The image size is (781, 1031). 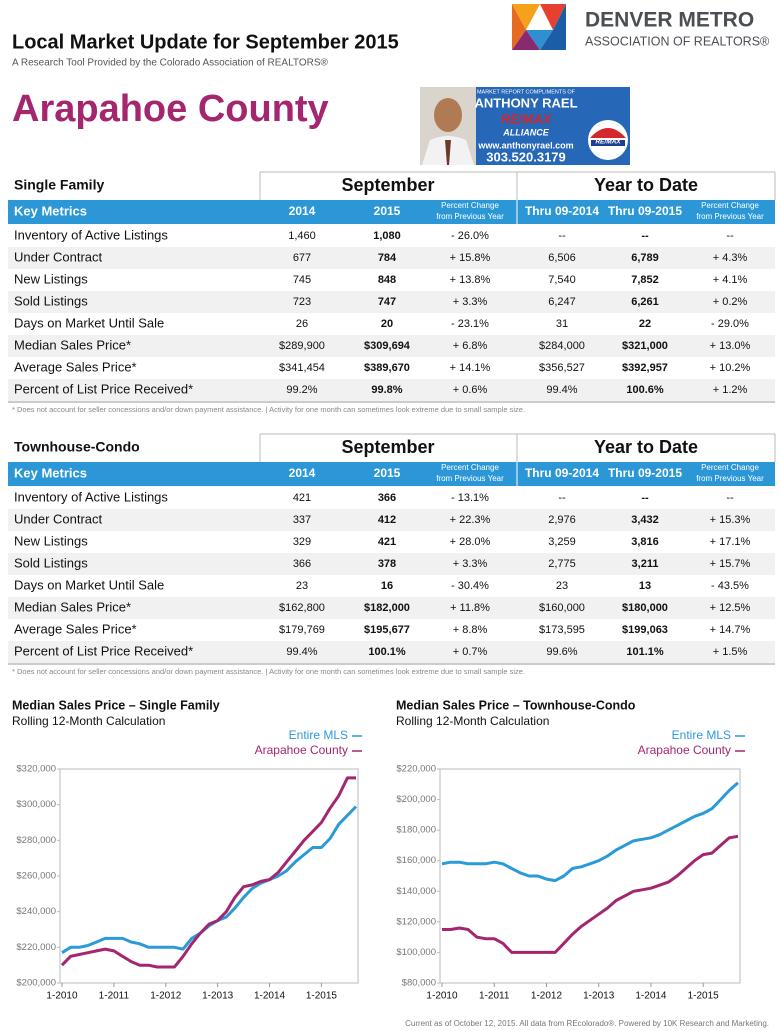 I want to click on y-tick-label: $200,000, so click(x=36, y=983).